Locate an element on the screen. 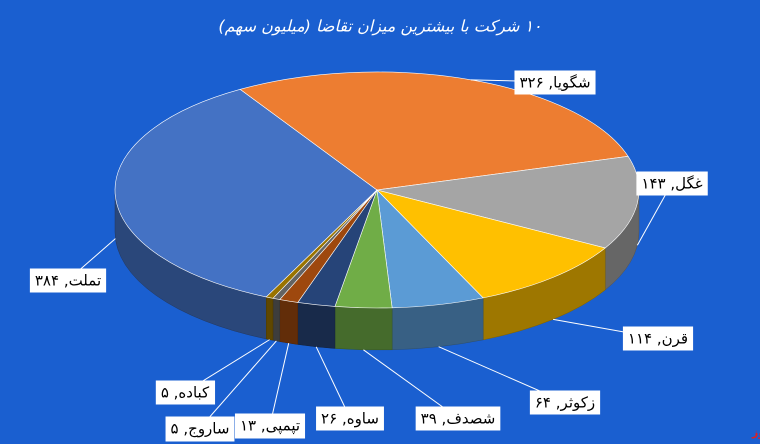 This screenshot has width=760, height=444. data-label: تملت, ۳۸۴ is located at coordinates (68, 280).